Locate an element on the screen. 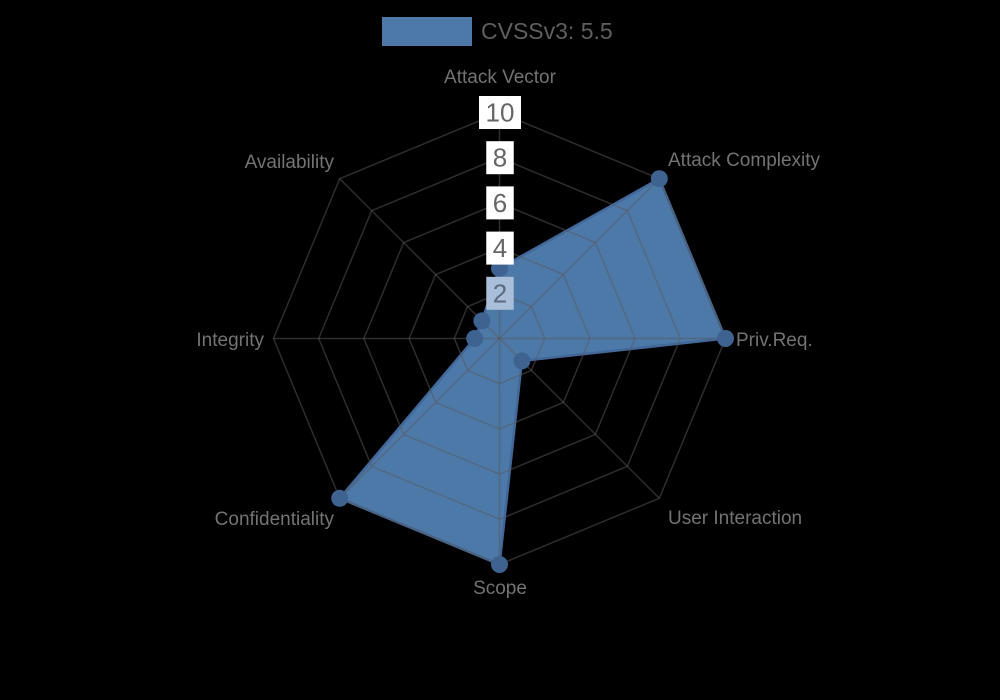 This screenshot has width=1000, height=700. tick-label-8: 8 is located at coordinates (500, 158).